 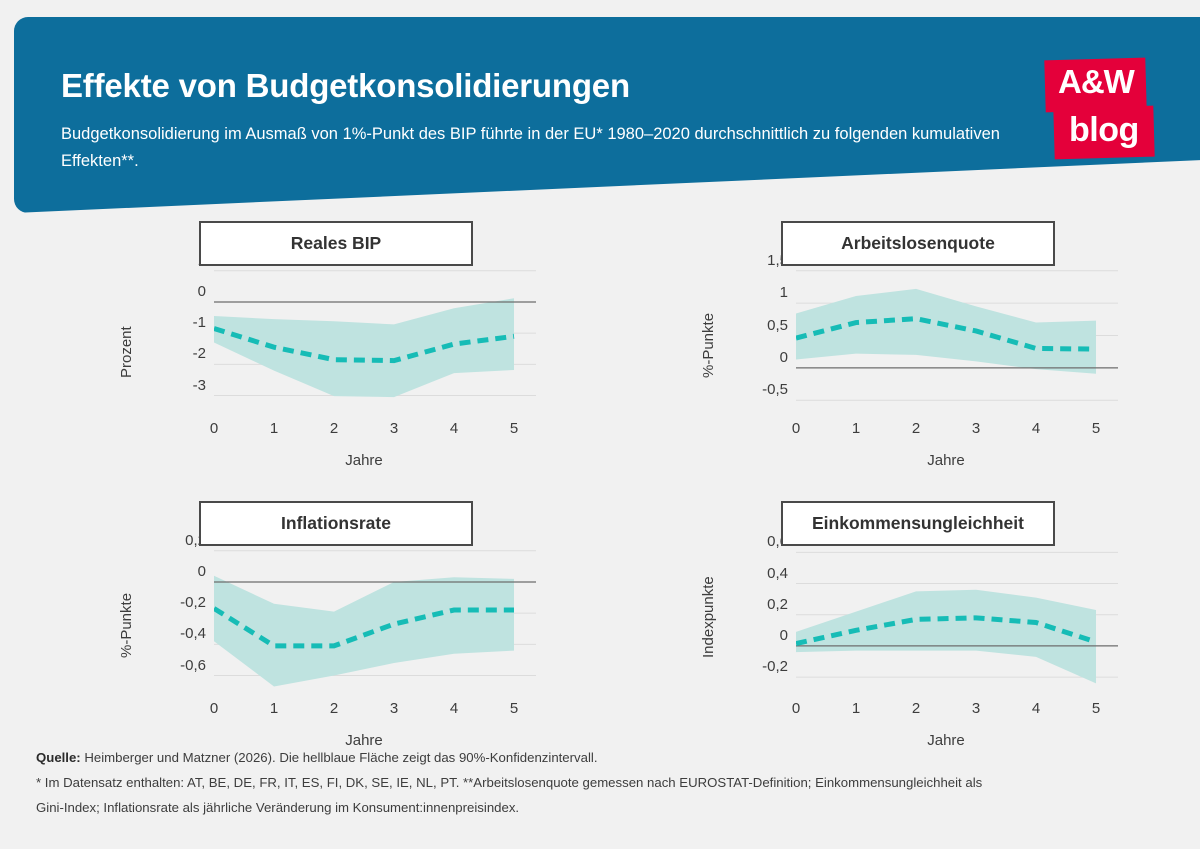 What do you see at coordinates (1104, 130) in the screenshot?
I see `logo-blog-text: blog` at bounding box center [1104, 130].